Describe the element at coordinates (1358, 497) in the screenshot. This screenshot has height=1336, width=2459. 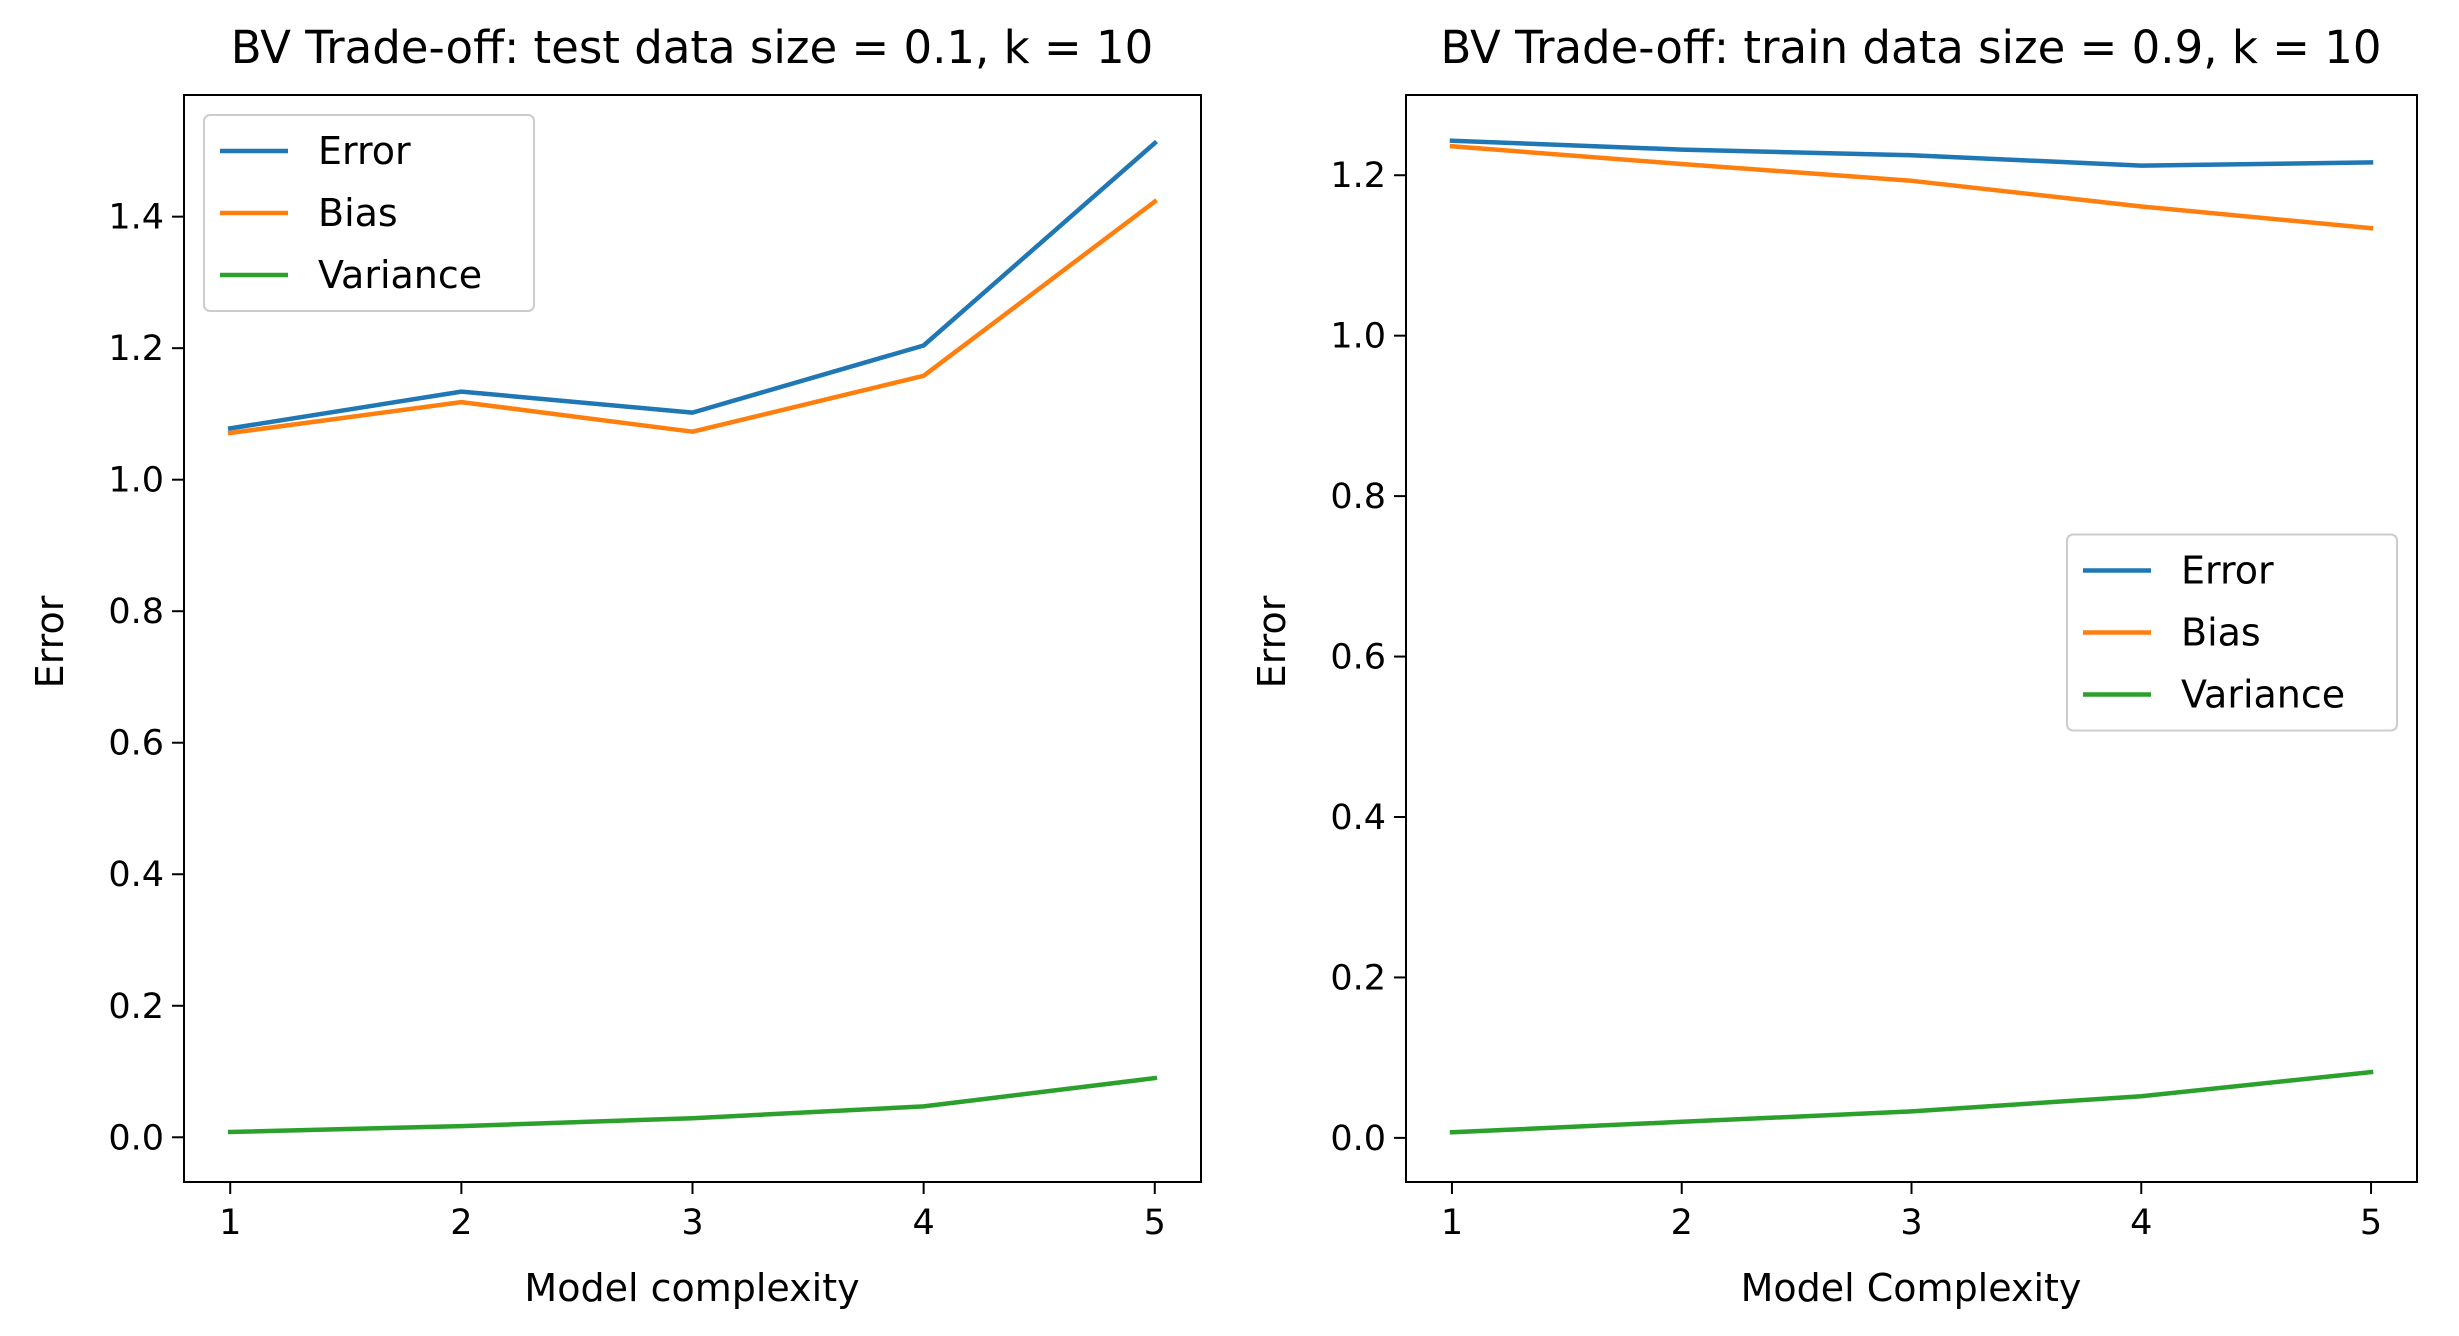
I see `right-chart-y-tick-label: 0.8` at that location.